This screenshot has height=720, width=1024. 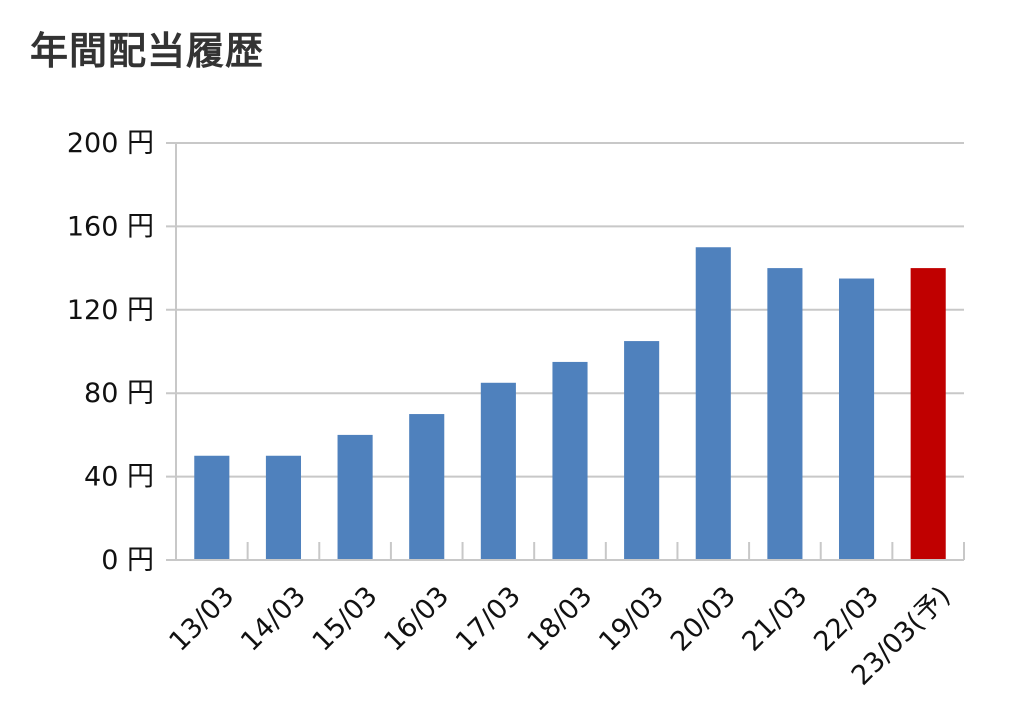 I want to click on chart-title: 年間配当履歴, so click(x=147, y=51).